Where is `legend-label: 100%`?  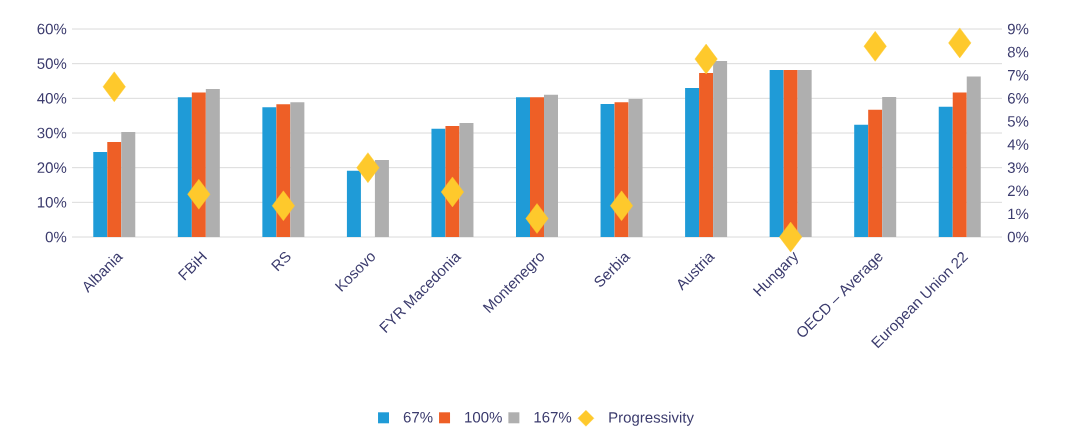
legend-label: 100% is located at coordinates (483, 417).